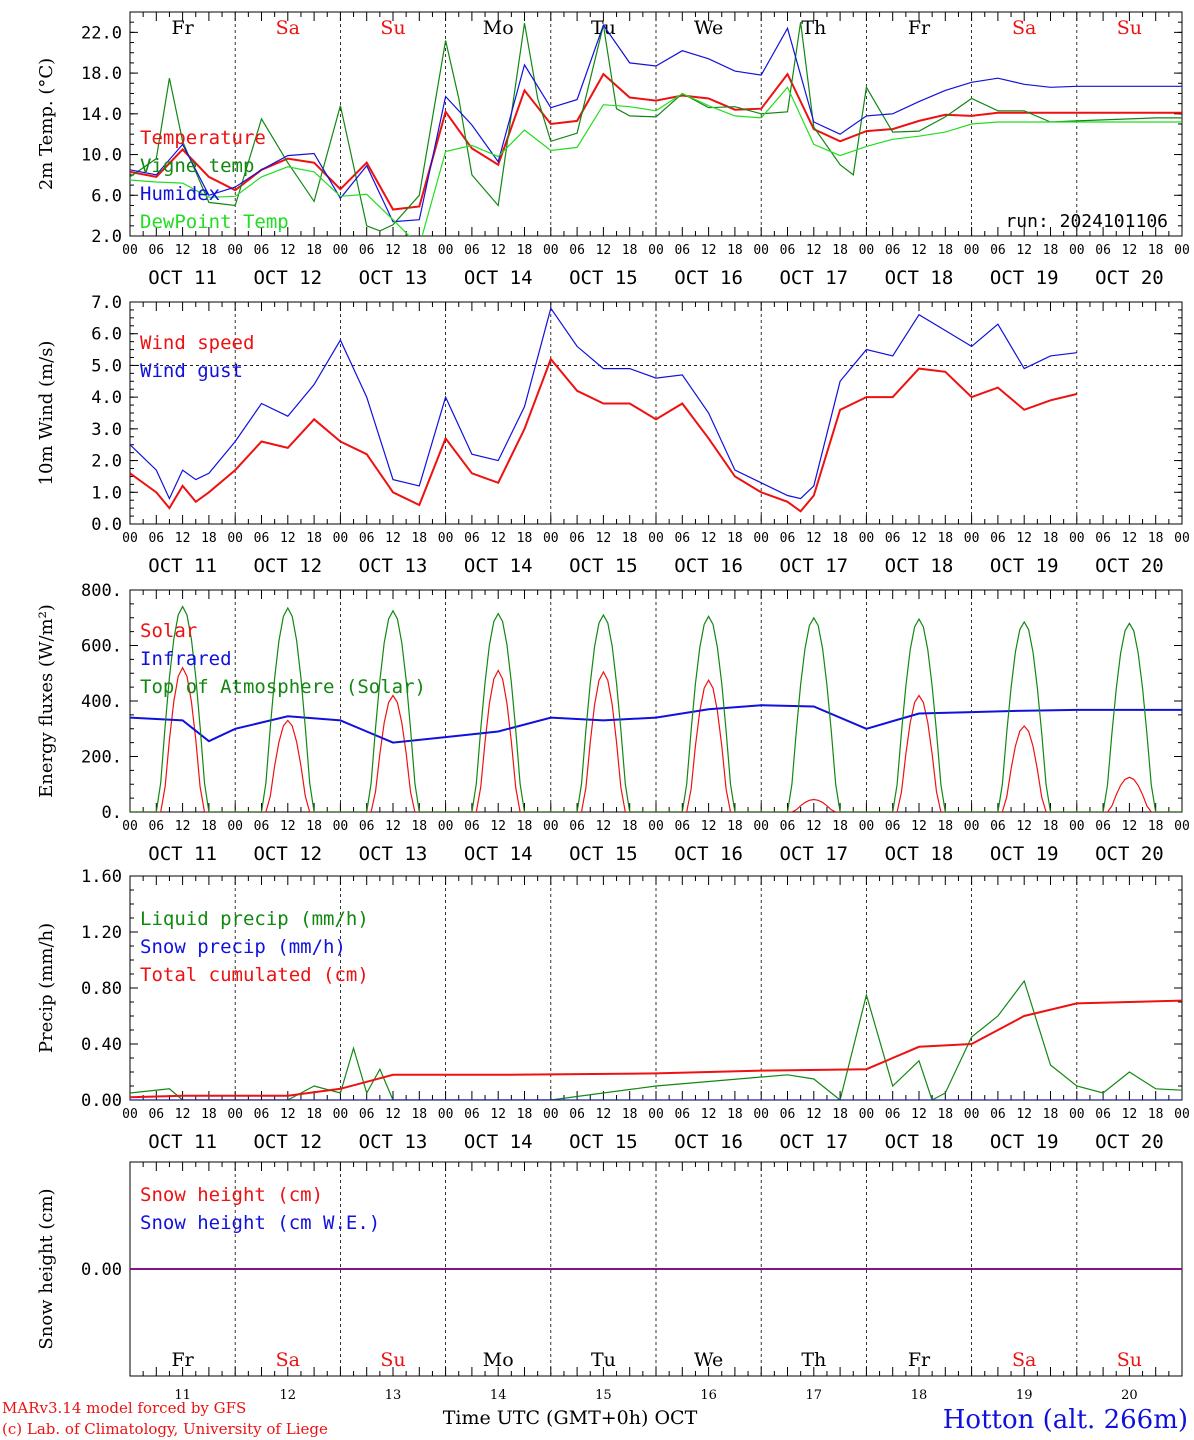  Describe the element at coordinates (182, 1395) in the screenshot. I see `day-number-label: 11` at that location.